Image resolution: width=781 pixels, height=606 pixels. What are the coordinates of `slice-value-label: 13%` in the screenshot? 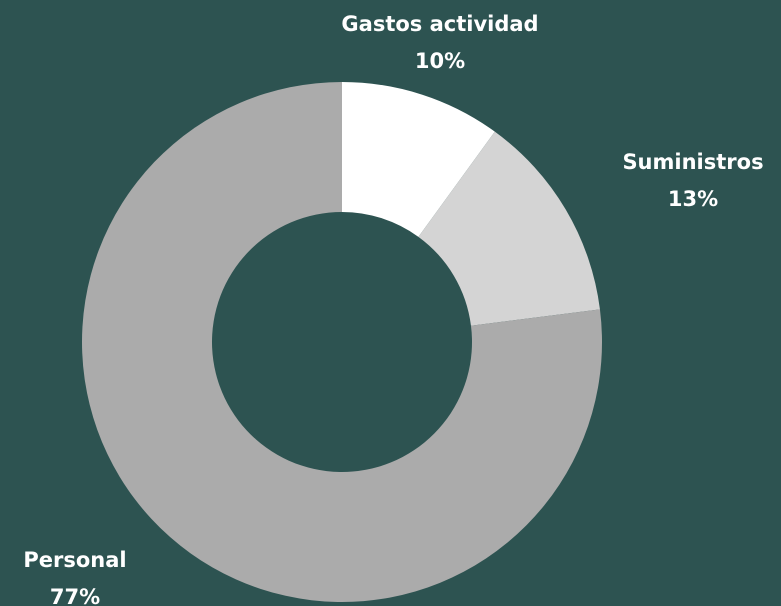 It's located at (693, 199).